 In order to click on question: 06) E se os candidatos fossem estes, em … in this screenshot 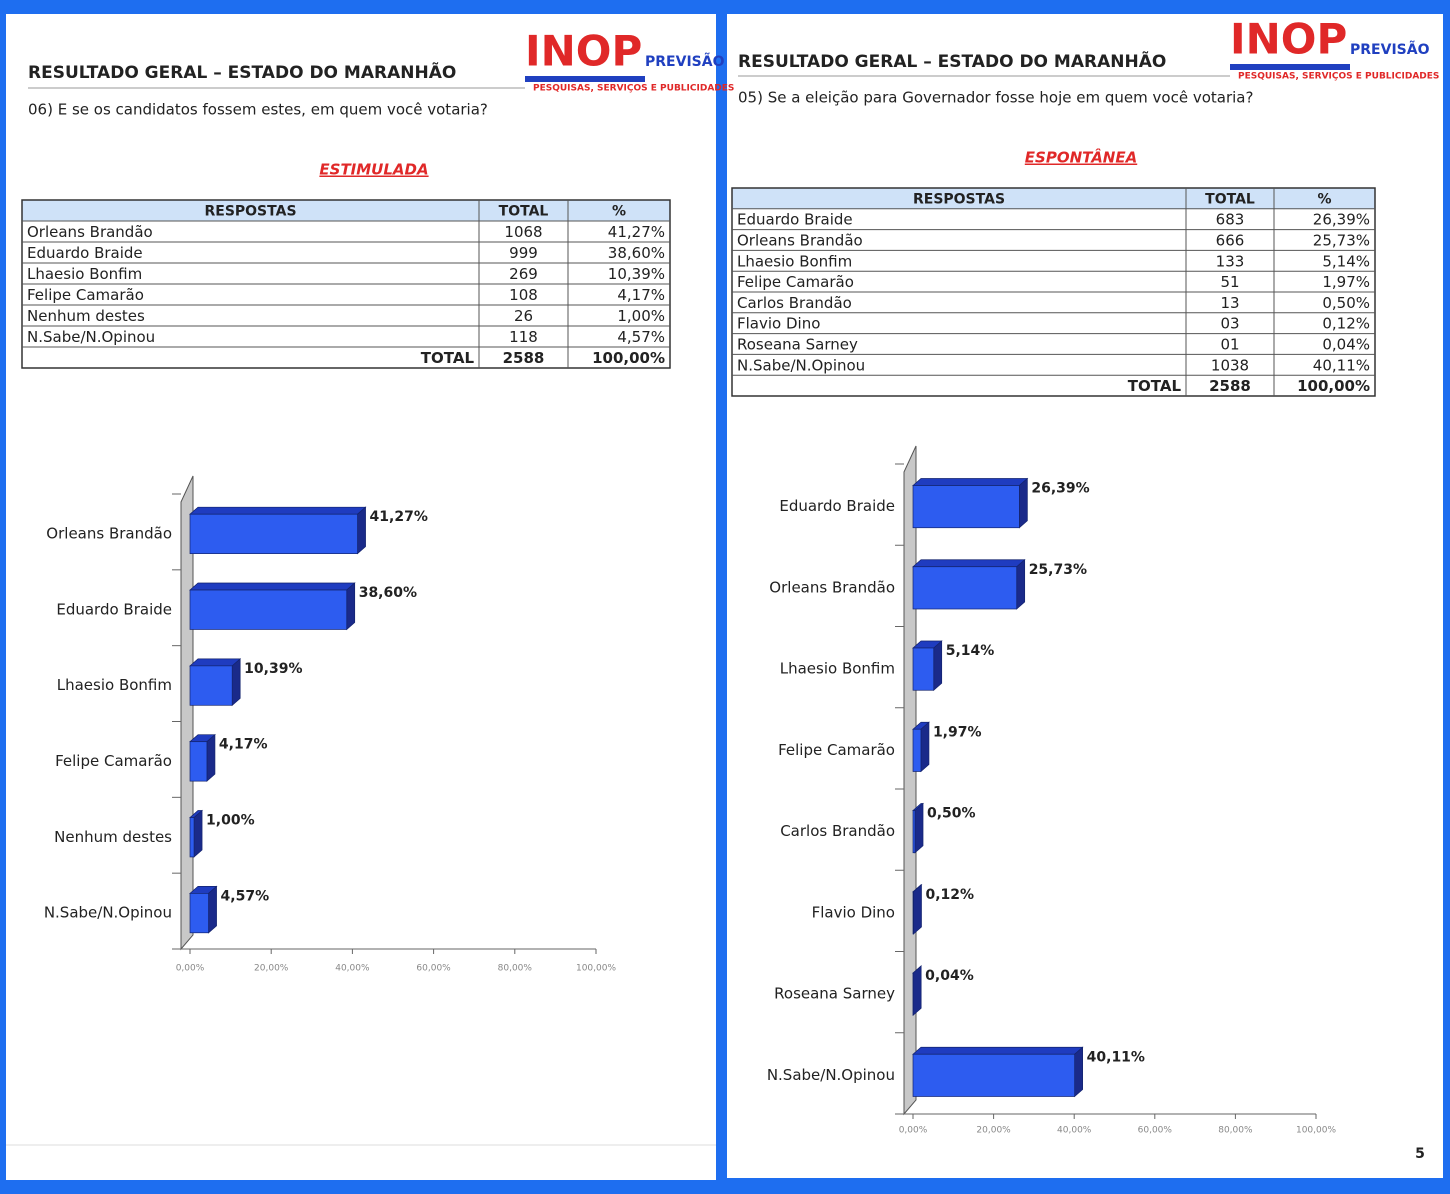, I will do `click(258, 110)`.